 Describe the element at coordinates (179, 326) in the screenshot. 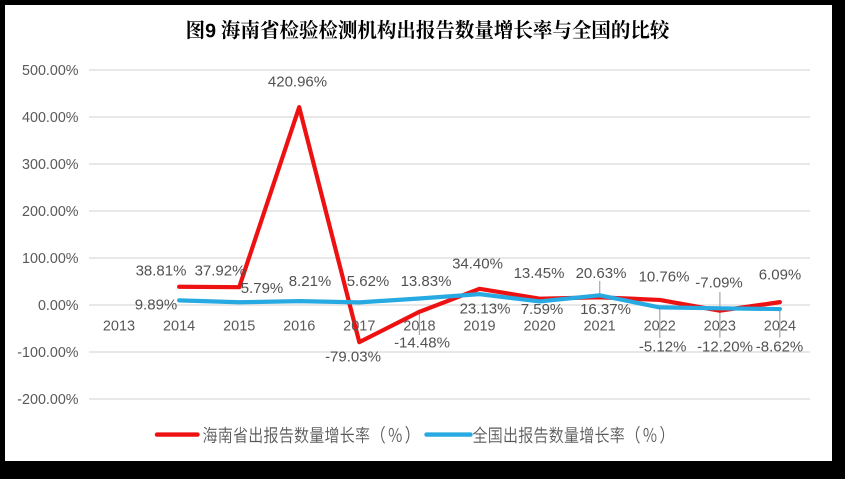

I see `svg-text: 2014` at that location.